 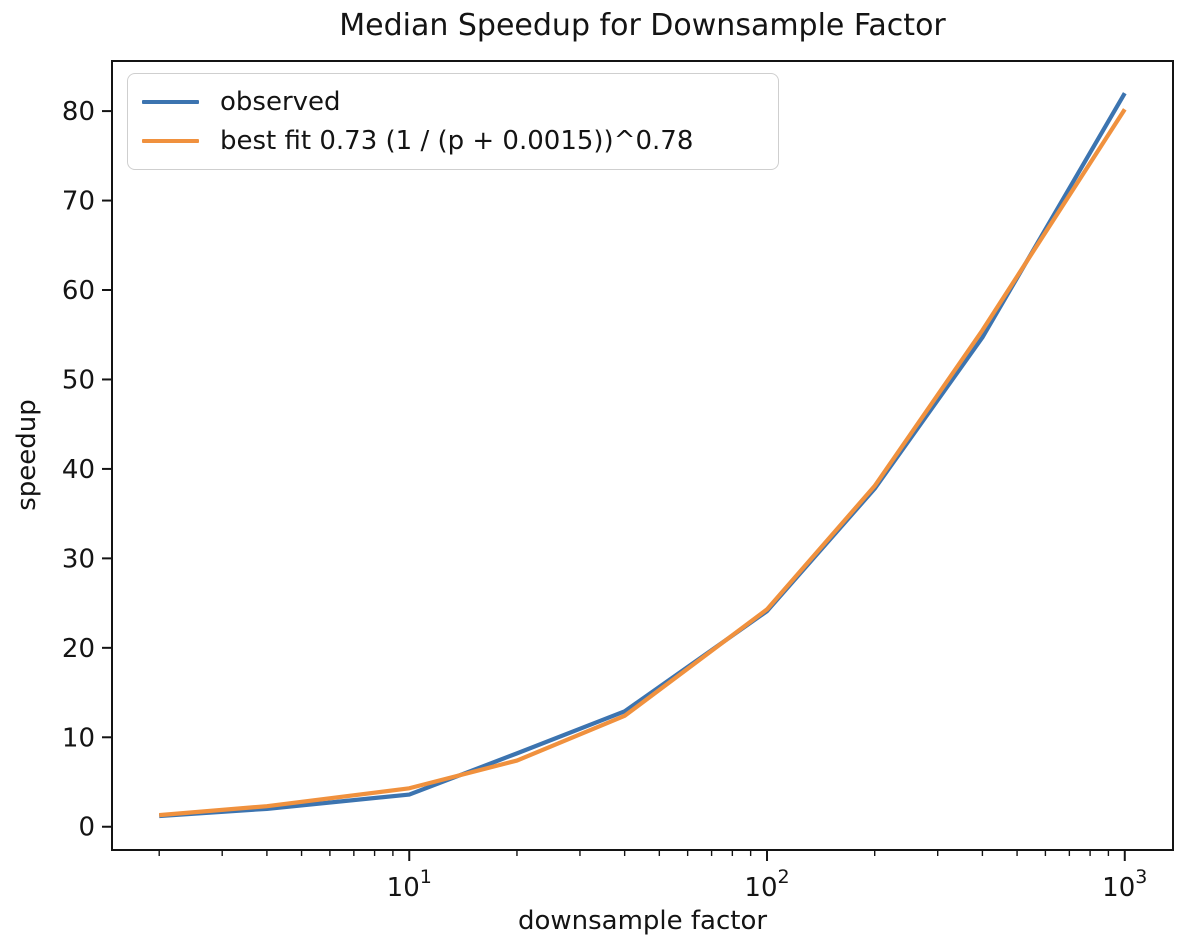 What do you see at coordinates (78, 380) in the screenshot?
I see `y-tick-label: 50` at bounding box center [78, 380].